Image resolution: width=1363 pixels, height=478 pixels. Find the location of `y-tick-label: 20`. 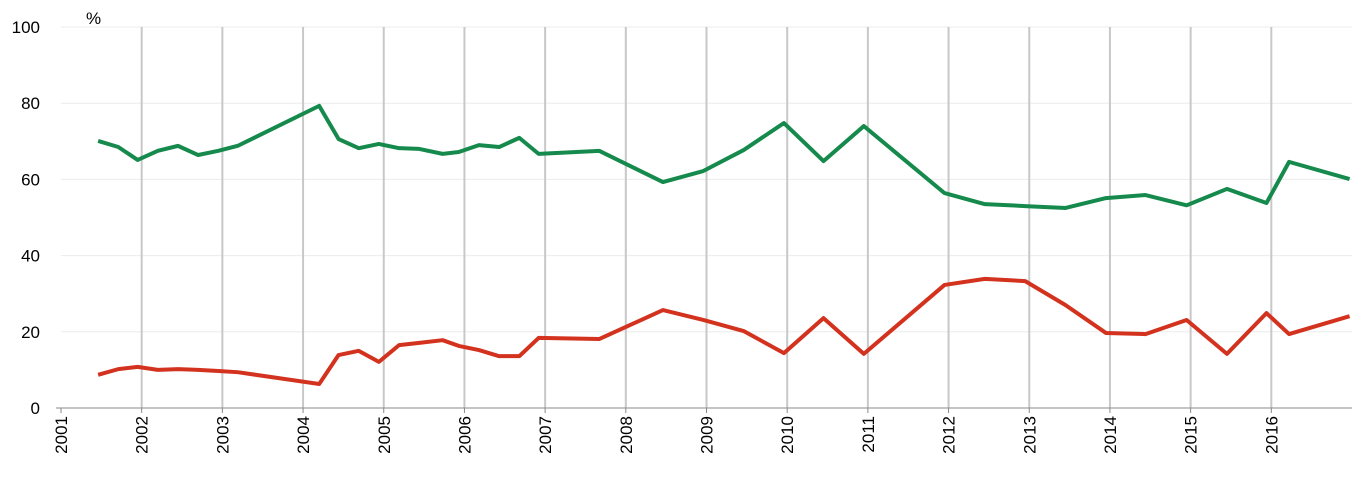

y-tick-label: 20 is located at coordinates (30, 332).